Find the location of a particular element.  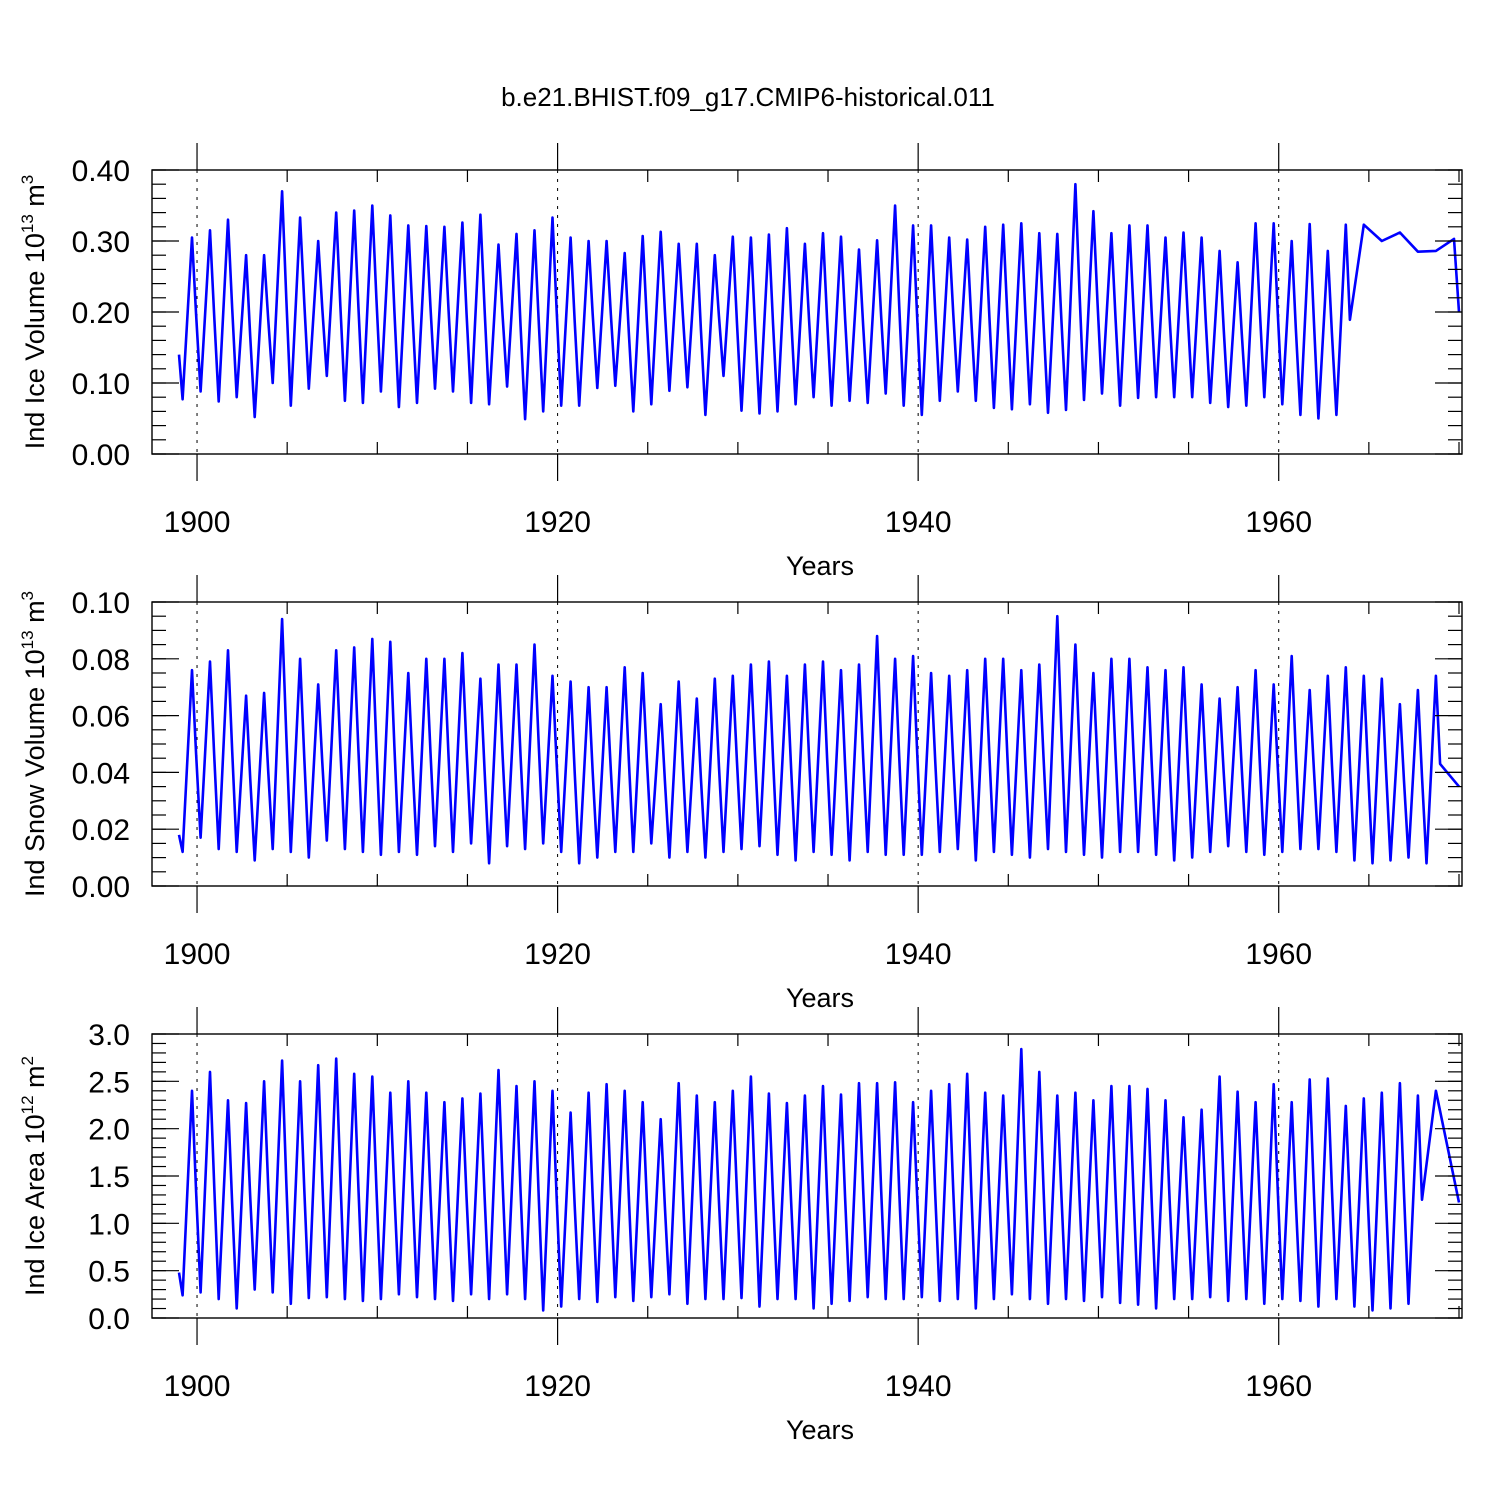

series-line-ice-volume is located at coordinates (819, 301).